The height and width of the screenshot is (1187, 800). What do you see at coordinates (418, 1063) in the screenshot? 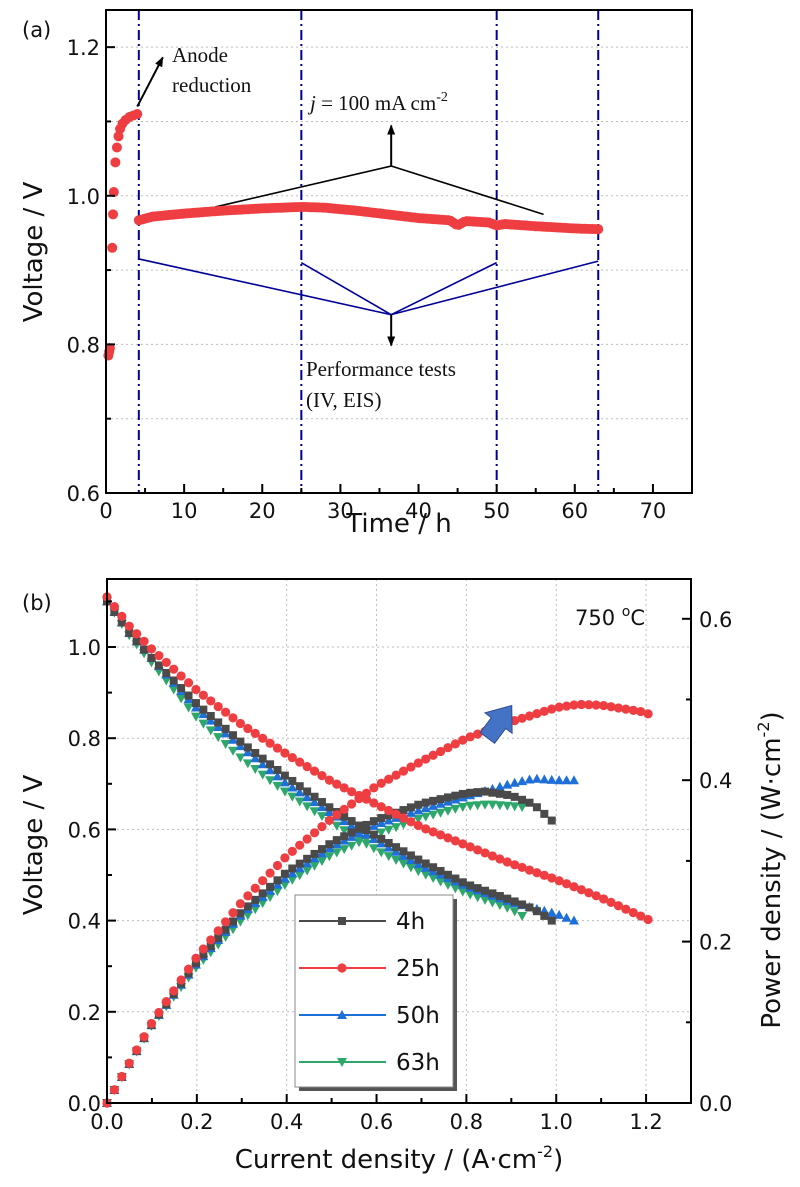
I see `legend-label-63h: 63h` at bounding box center [418, 1063].